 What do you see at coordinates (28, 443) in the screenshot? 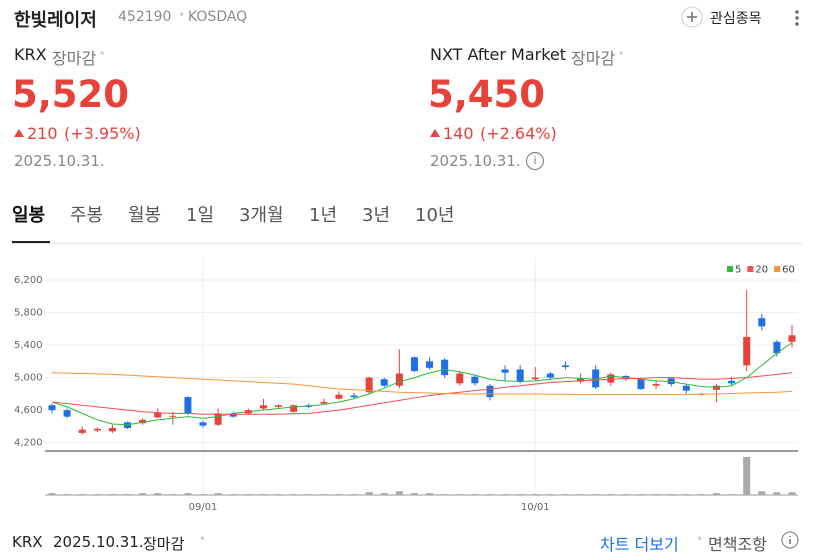
I see `y-tick-label: 4,200` at bounding box center [28, 443].